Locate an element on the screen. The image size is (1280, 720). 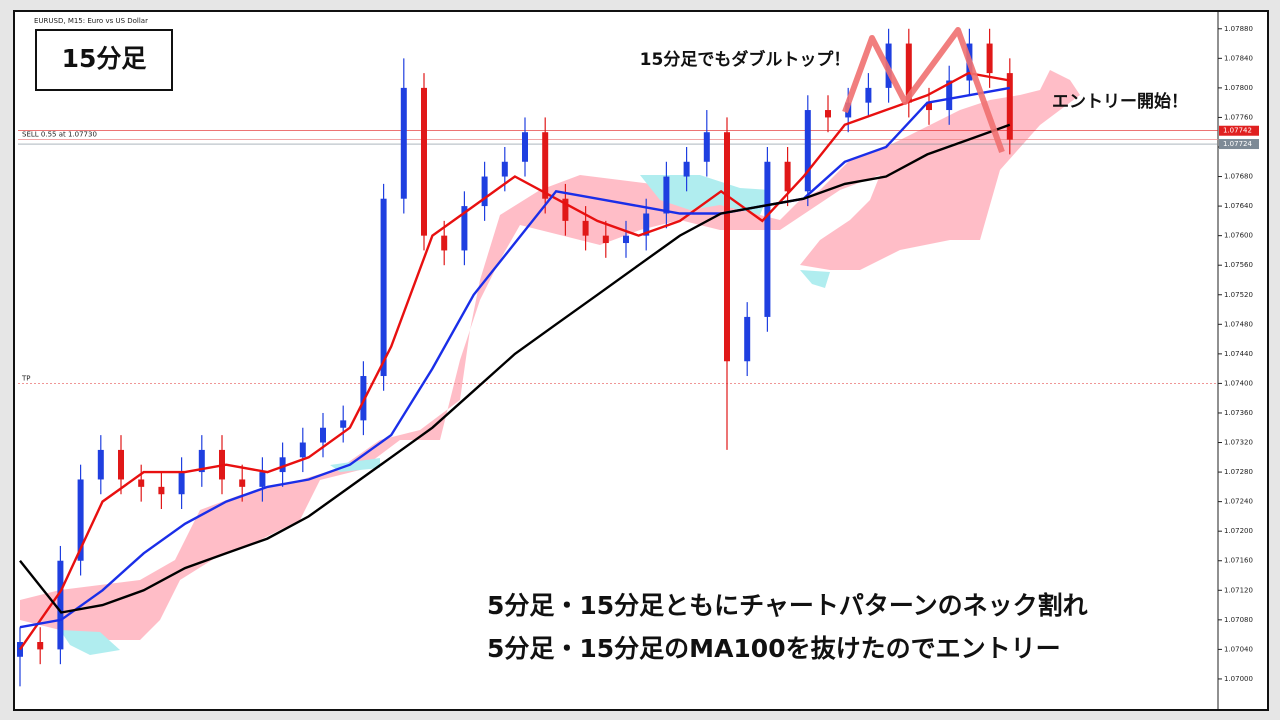
y-tick-label: 1.07200 is located at coordinates (1238, 531).